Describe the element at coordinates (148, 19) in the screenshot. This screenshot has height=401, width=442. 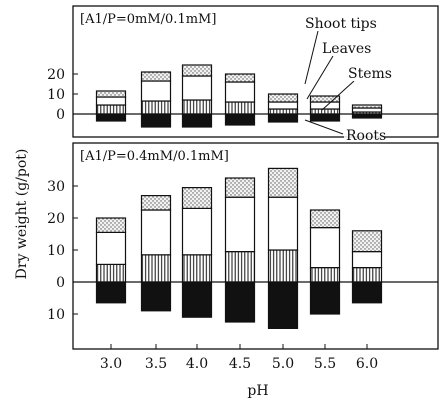
I see `panel-title: [A1/P=0mM/0.1mM]` at that location.